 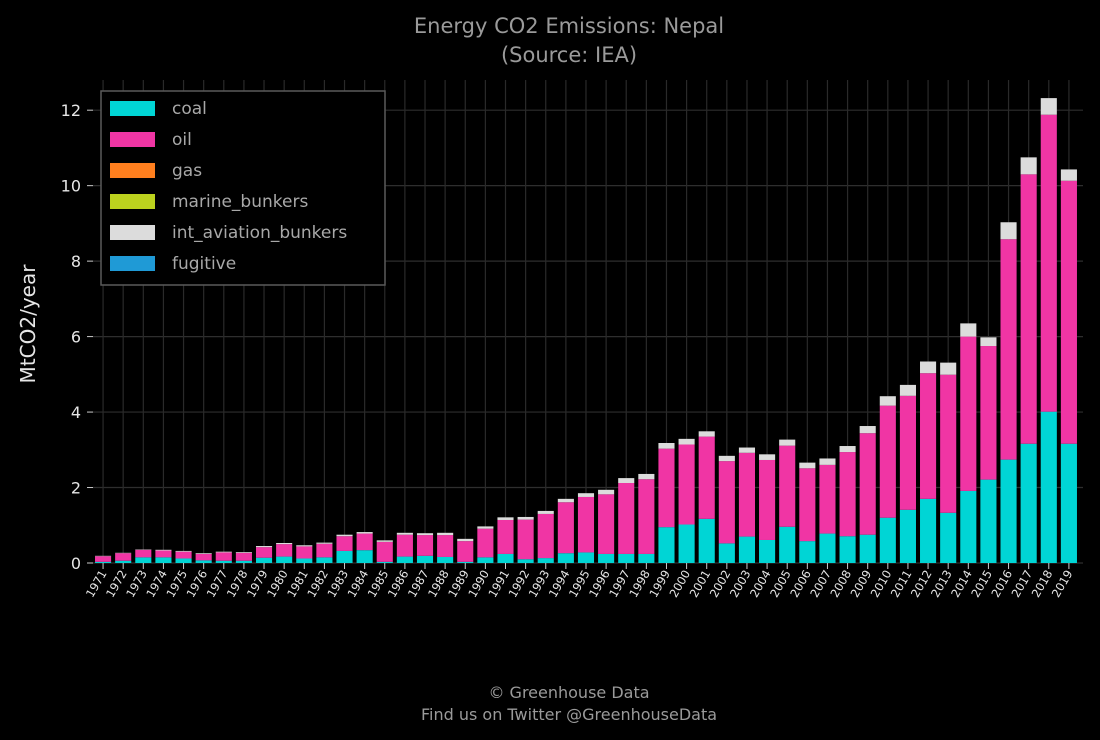 What do you see at coordinates (324, 560) in the screenshot?
I see `bar-coal-1982` at bounding box center [324, 560].